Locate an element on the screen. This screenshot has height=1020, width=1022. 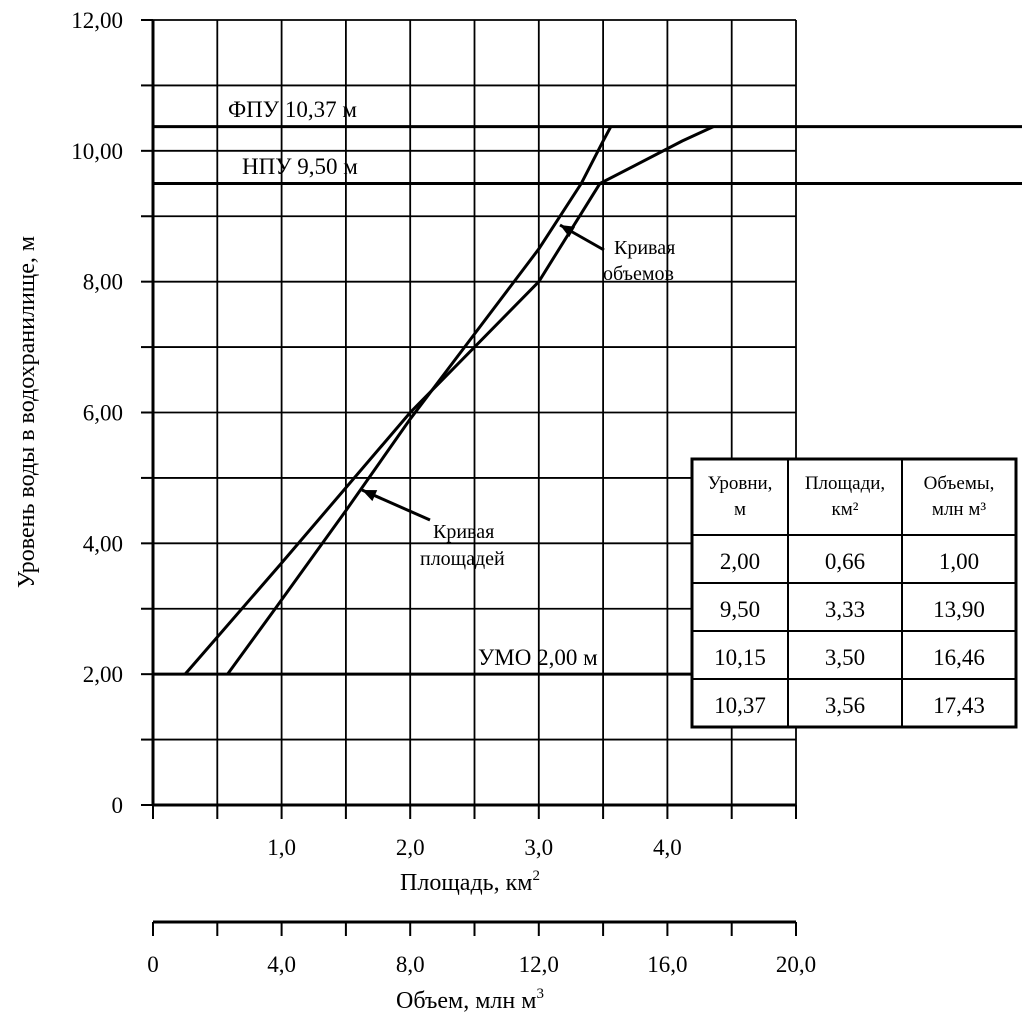
x2-tick-label: 16,0 is located at coordinates (667, 964).